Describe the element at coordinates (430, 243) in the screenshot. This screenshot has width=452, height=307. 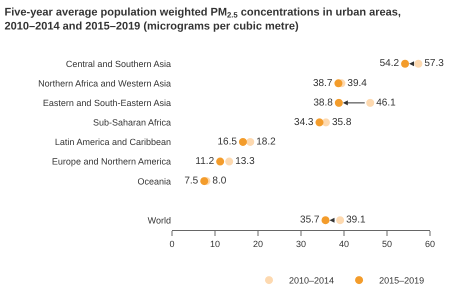
I see `x-tick-label: 60` at that location.